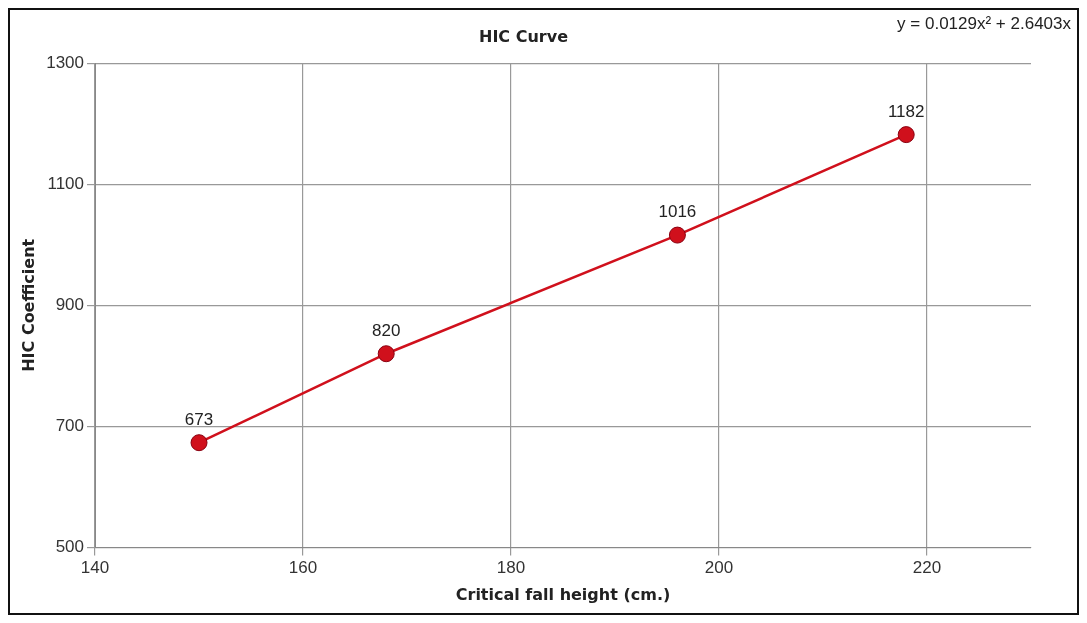 Image resolution: width=1087 pixels, height=623 pixels. What do you see at coordinates (511, 568) in the screenshot?
I see `x-tick-label: 180` at bounding box center [511, 568].